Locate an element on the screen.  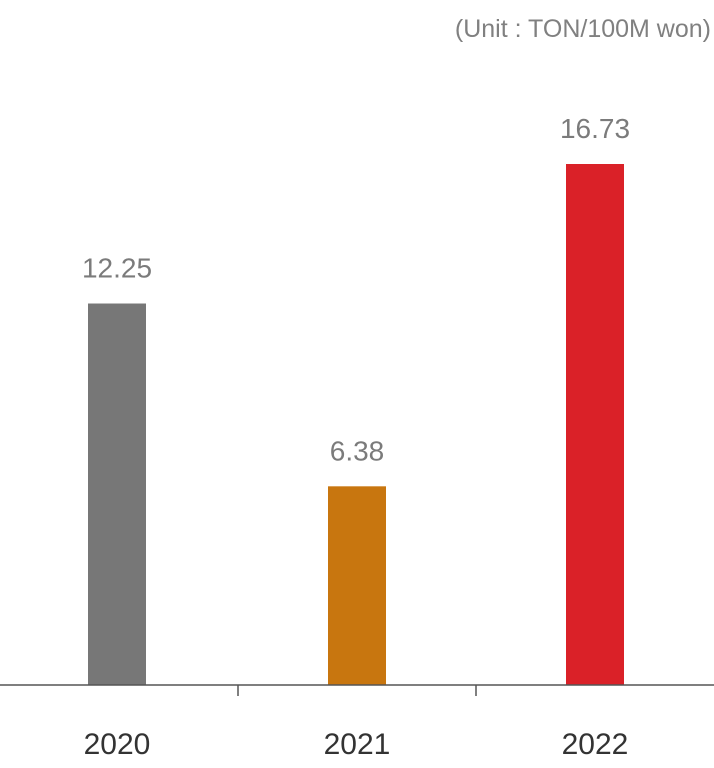
x-tick-label-2022: 2022 is located at coordinates (595, 744).